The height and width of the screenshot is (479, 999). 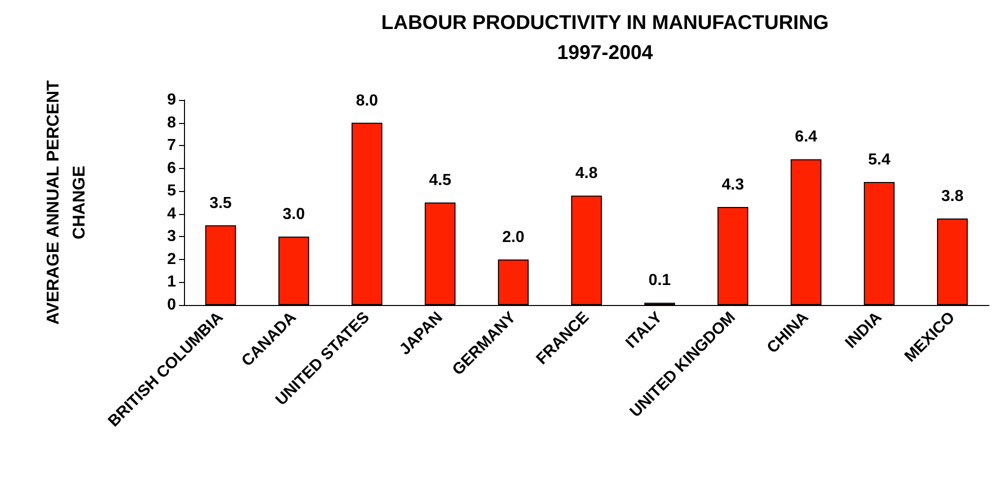 I want to click on data-label: 0.1, so click(x=659, y=281).